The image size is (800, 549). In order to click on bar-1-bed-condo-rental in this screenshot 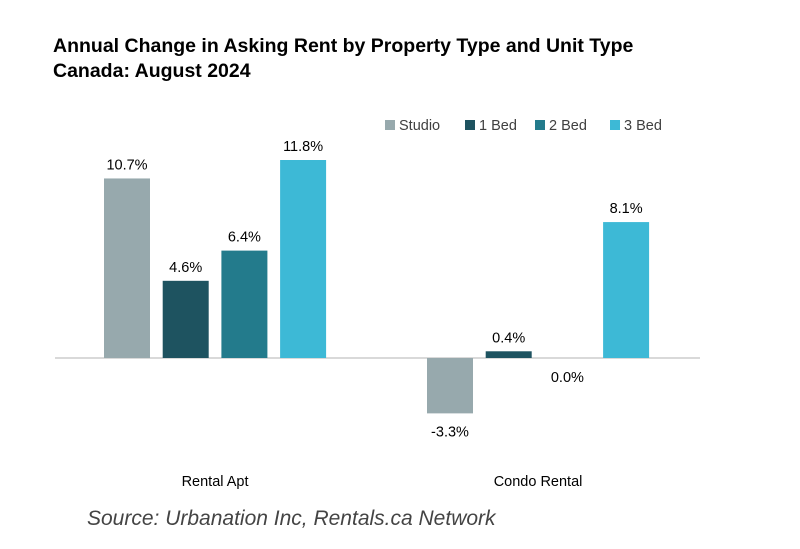, I will do `click(508, 354)`.